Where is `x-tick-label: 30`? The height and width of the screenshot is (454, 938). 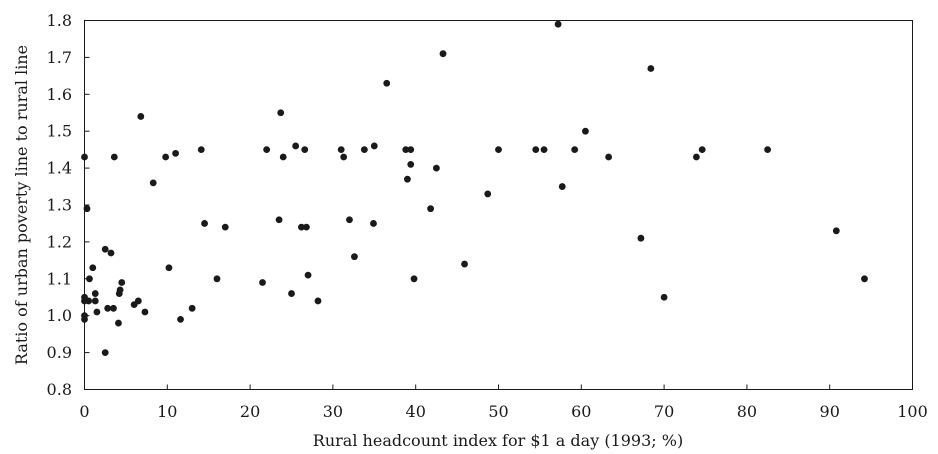 x-tick-label: 30 is located at coordinates (333, 411).